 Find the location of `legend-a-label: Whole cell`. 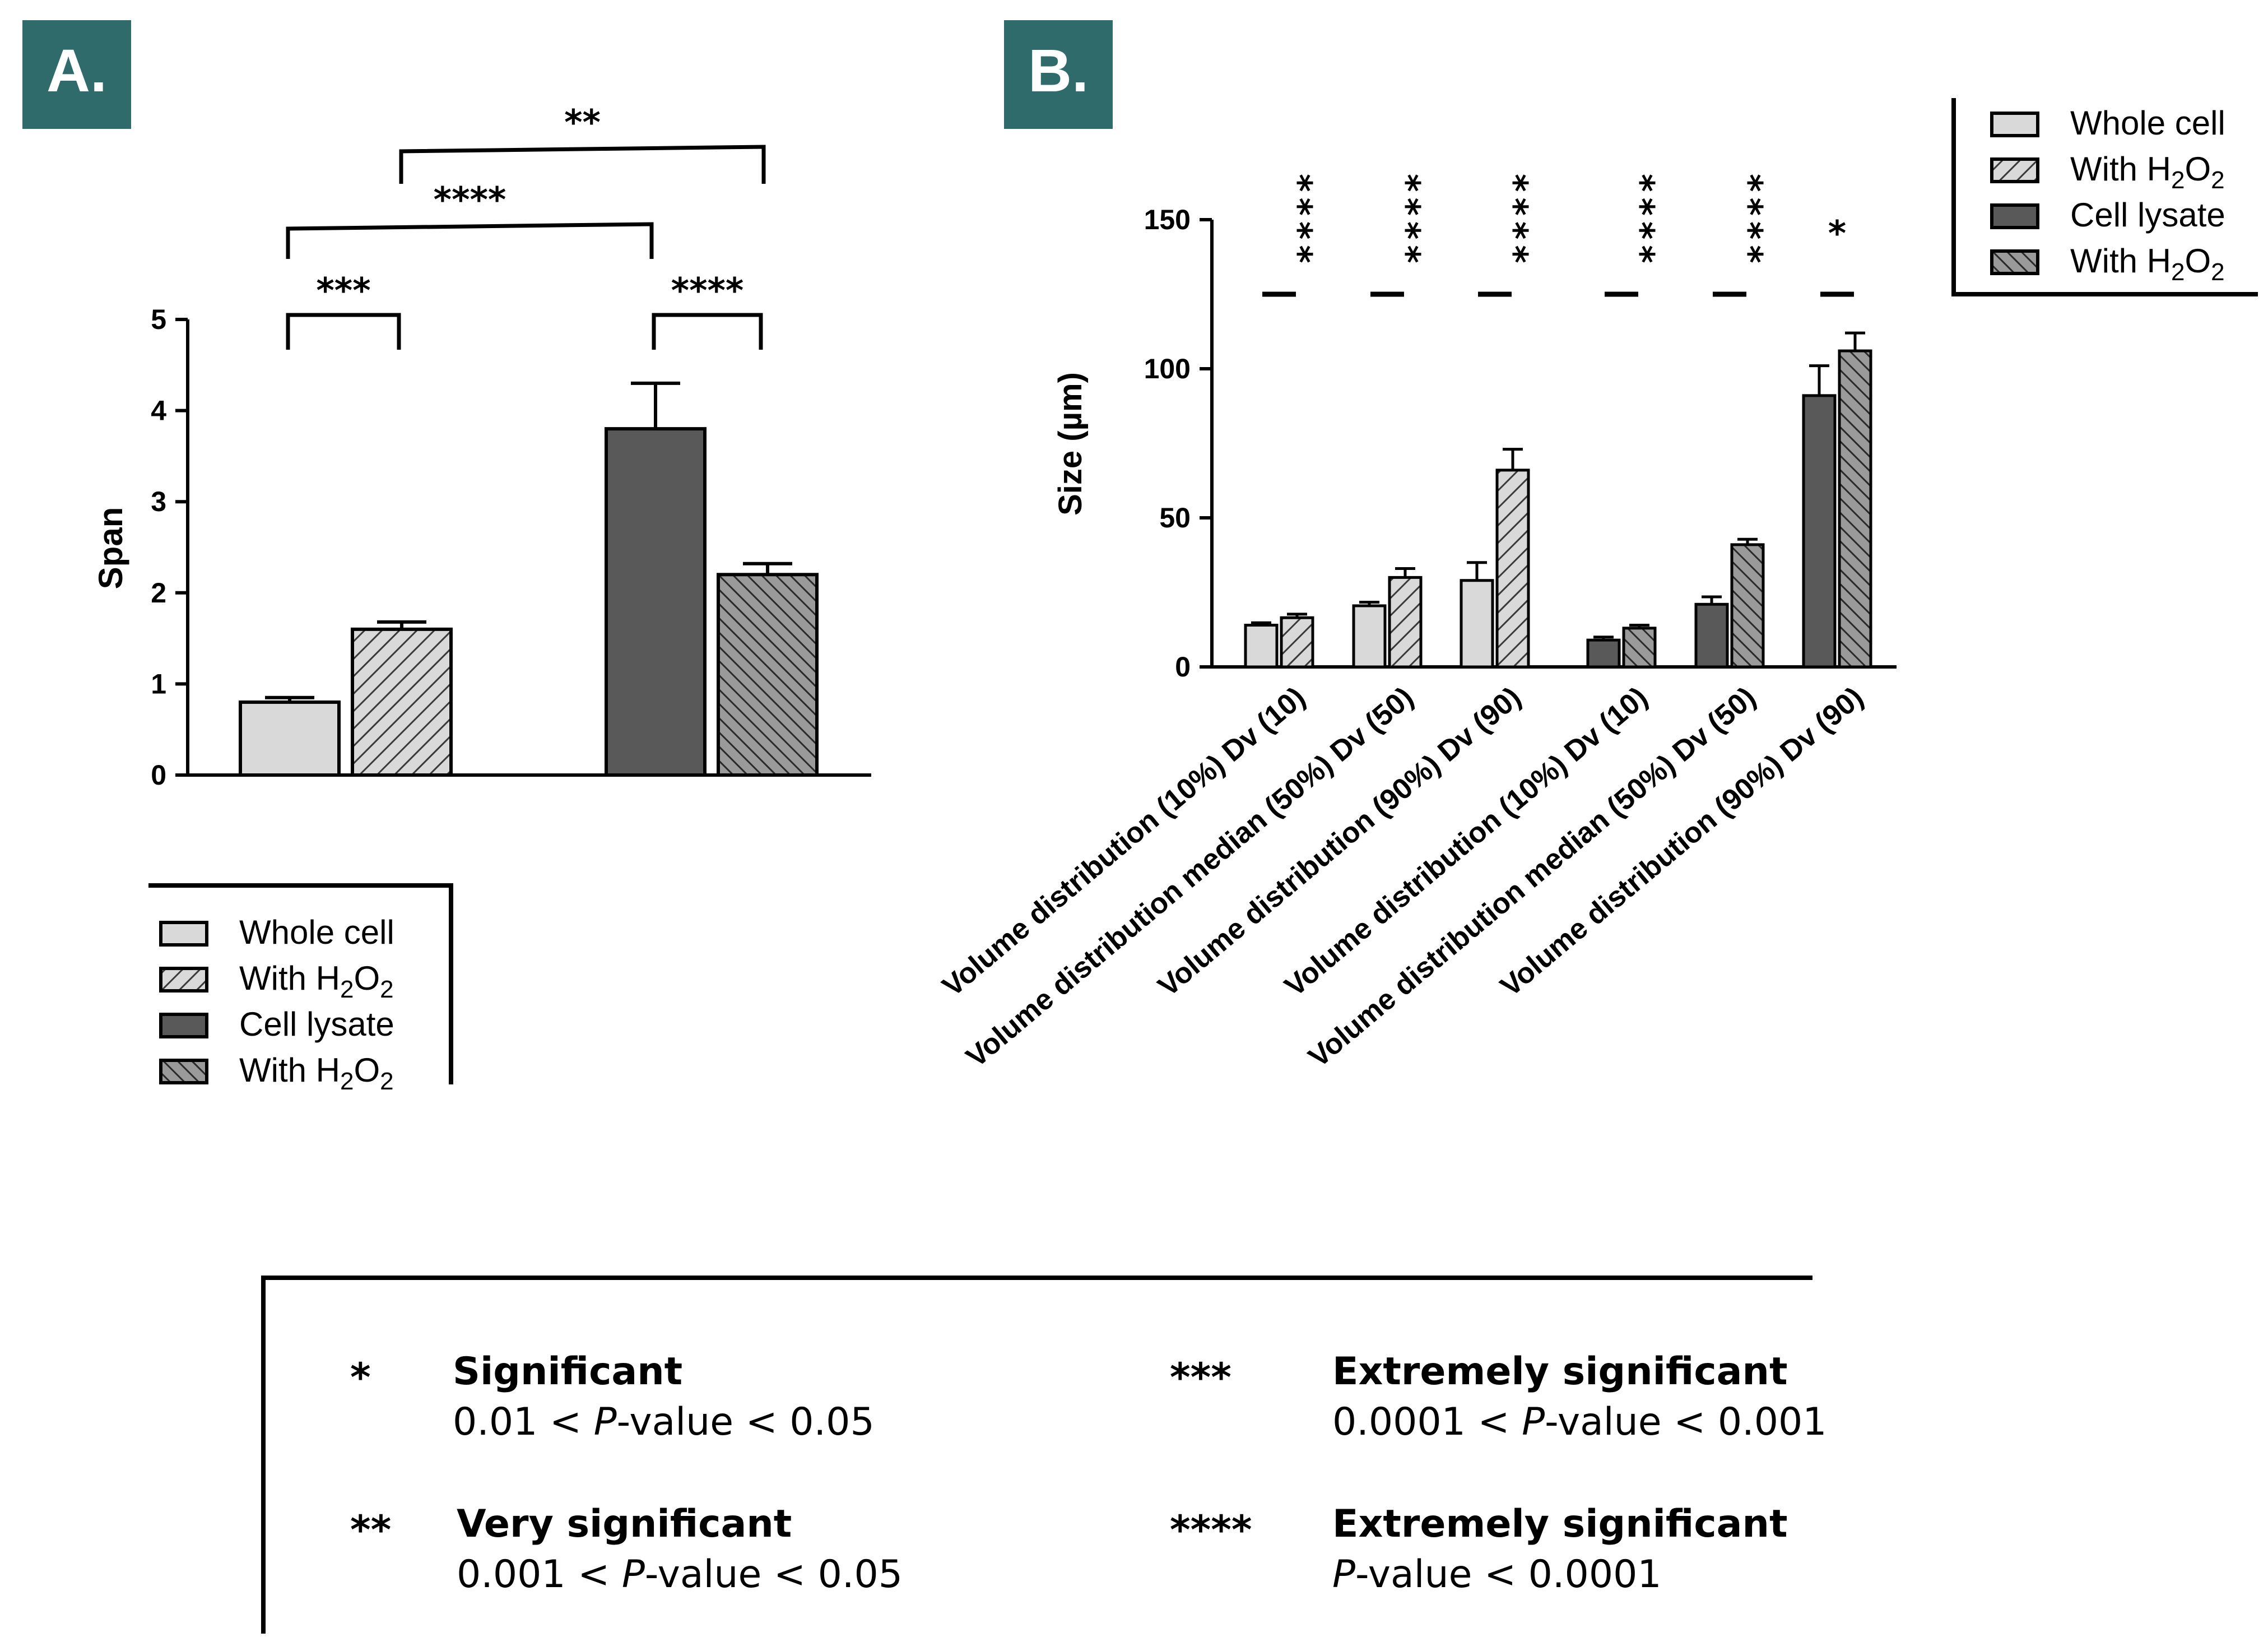

legend-a-label: Whole cell is located at coordinates (316, 932).